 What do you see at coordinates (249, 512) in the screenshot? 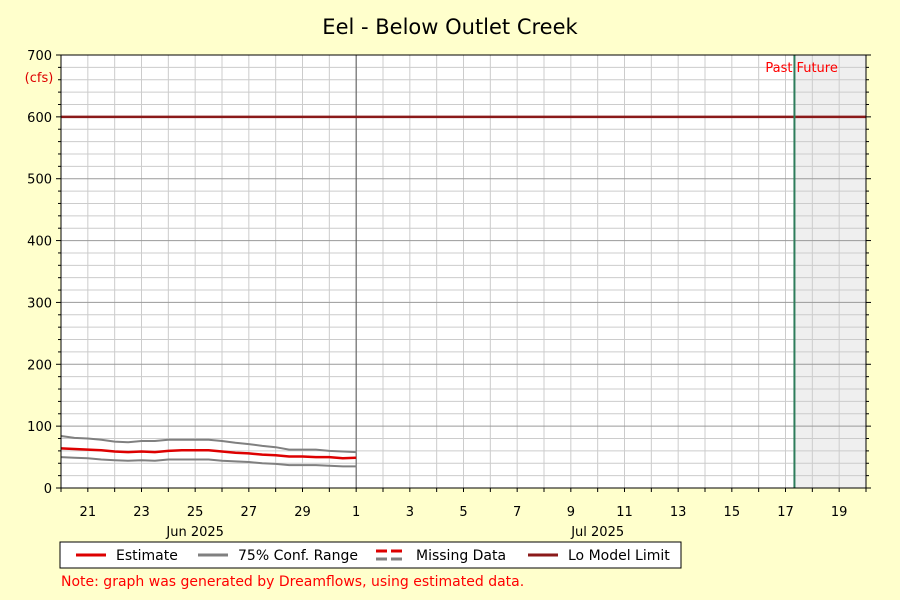
I see `x-tick-label: 27` at bounding box center [249, 512].